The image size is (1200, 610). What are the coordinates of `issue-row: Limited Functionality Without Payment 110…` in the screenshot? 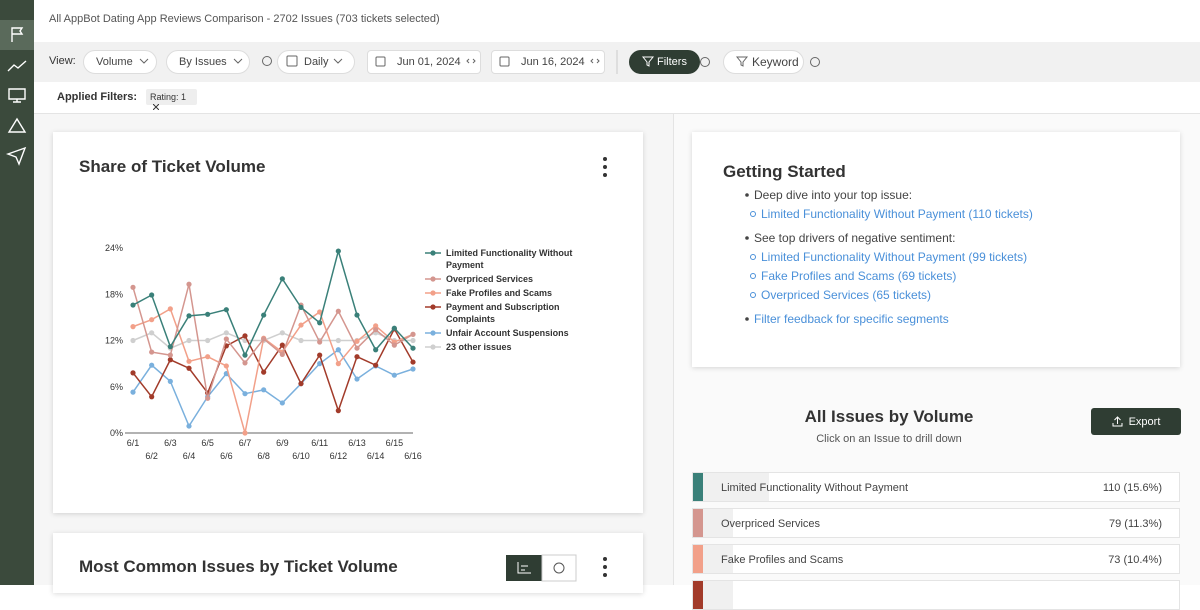 It's located at (936, 487).